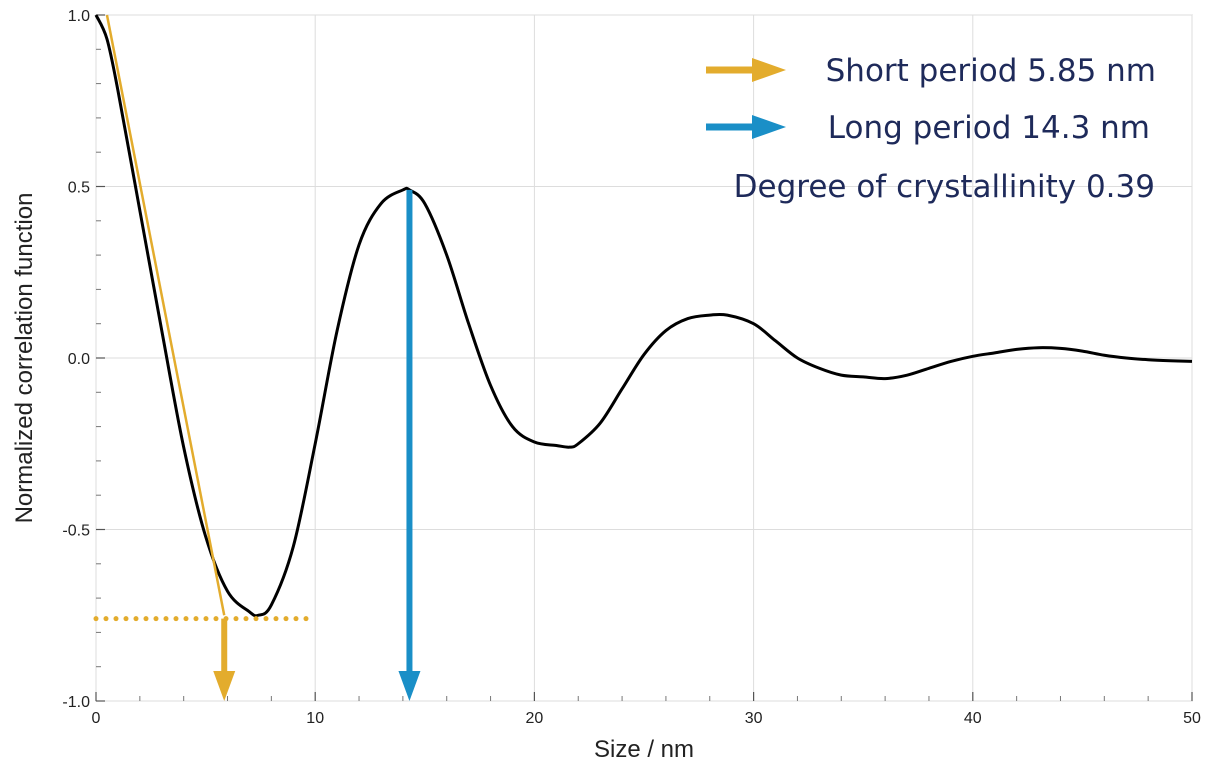 The height and width of the screenshot is (767, 1206). Describe the element at coordinates (224, 686) in the screenshot. I see `short-period-arrow-head` at that location.